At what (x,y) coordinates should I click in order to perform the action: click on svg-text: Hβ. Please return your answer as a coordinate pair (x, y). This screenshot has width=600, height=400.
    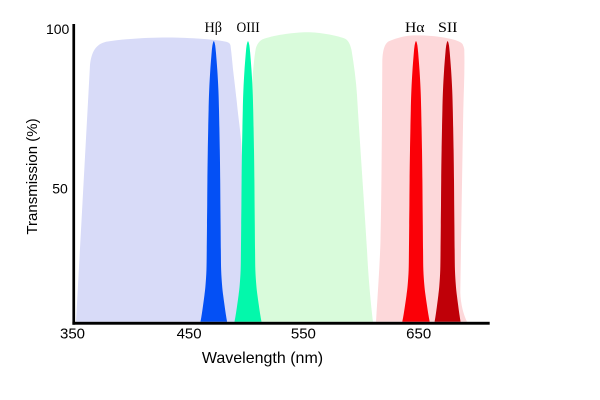
    Looking at the image, I should click on (214, 28).